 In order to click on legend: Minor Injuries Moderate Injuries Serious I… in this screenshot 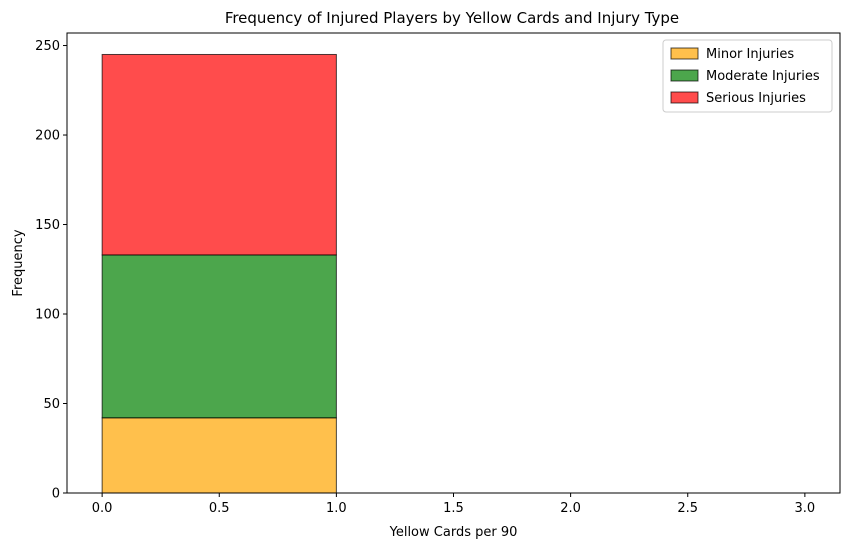, I will do `click(747, 76)`.